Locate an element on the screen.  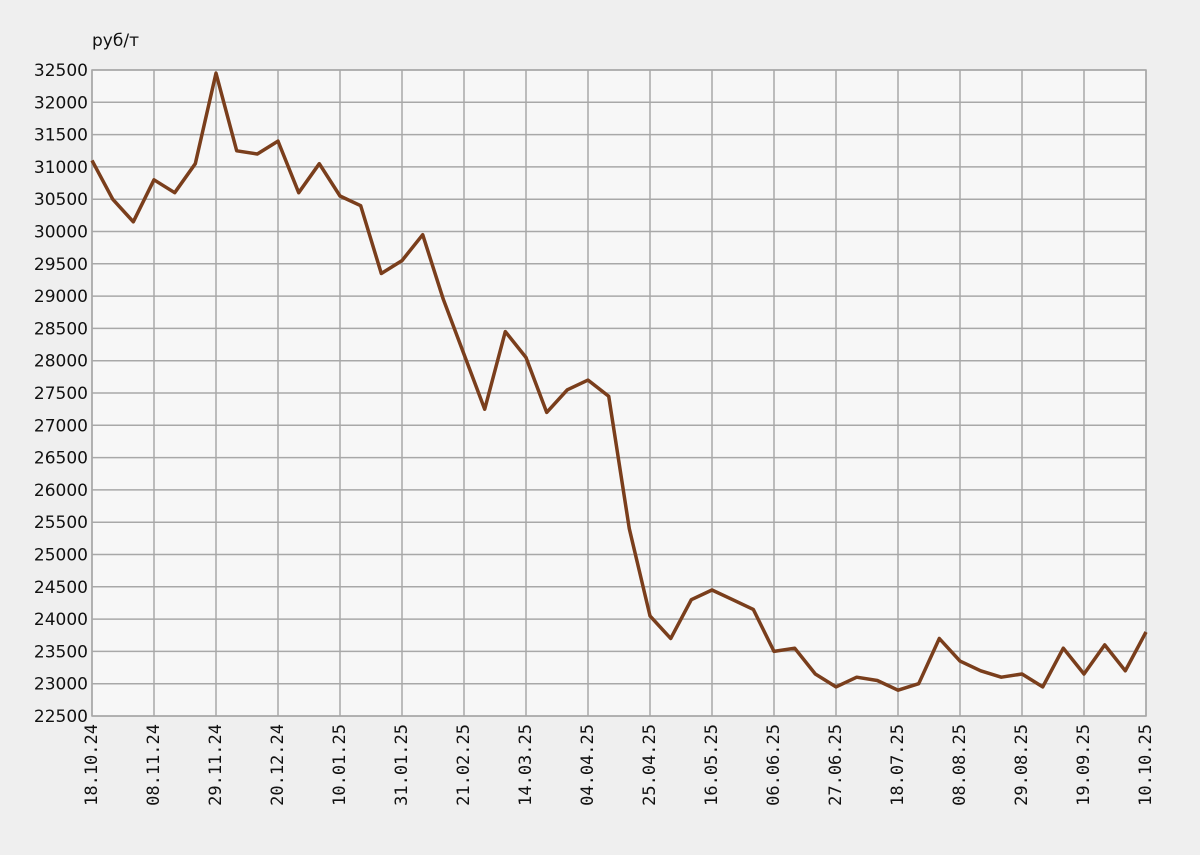
y-tick-label: 27500 is located at coordinates (61, 394).